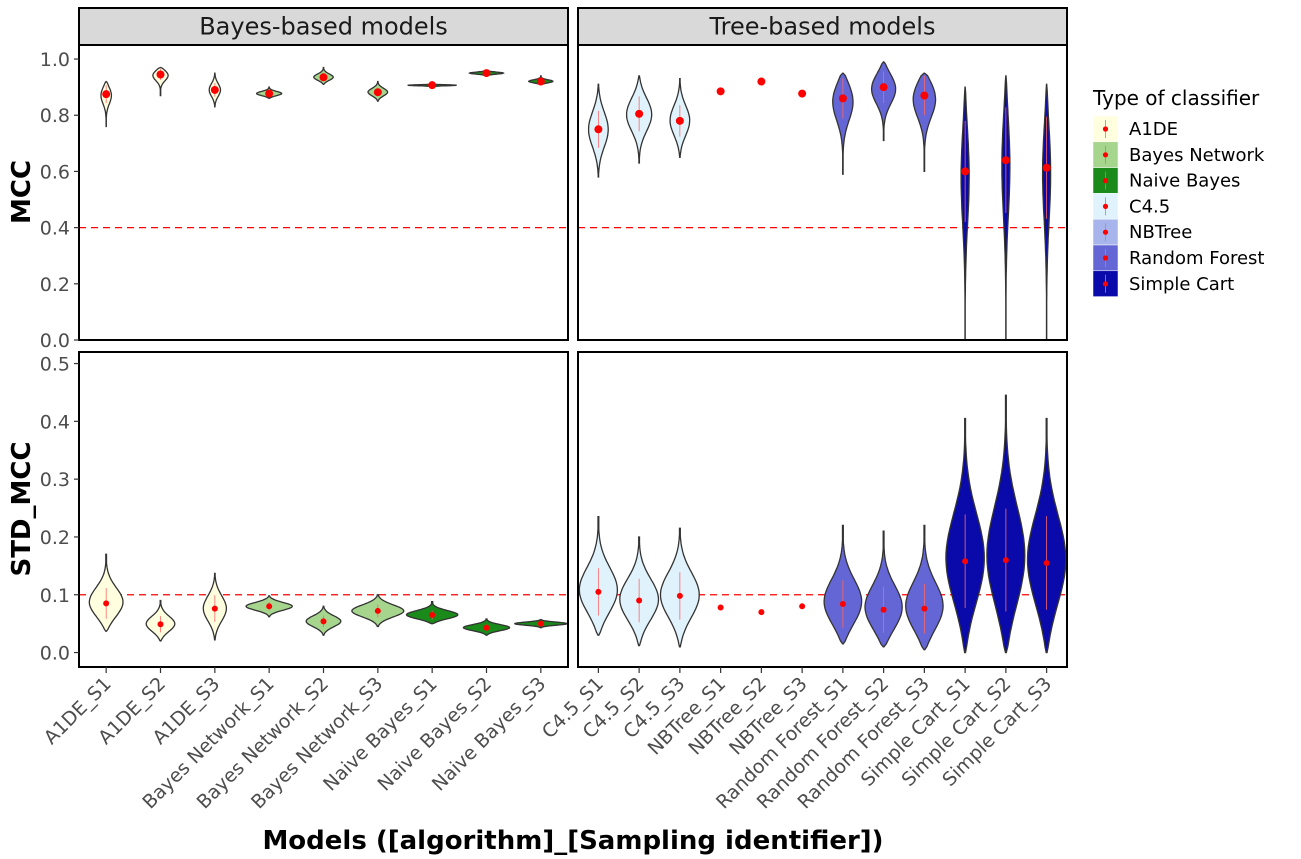 The image size is (1301, 859). I want to click on legend-label-a1de: A1DE, so click(1153, 129).